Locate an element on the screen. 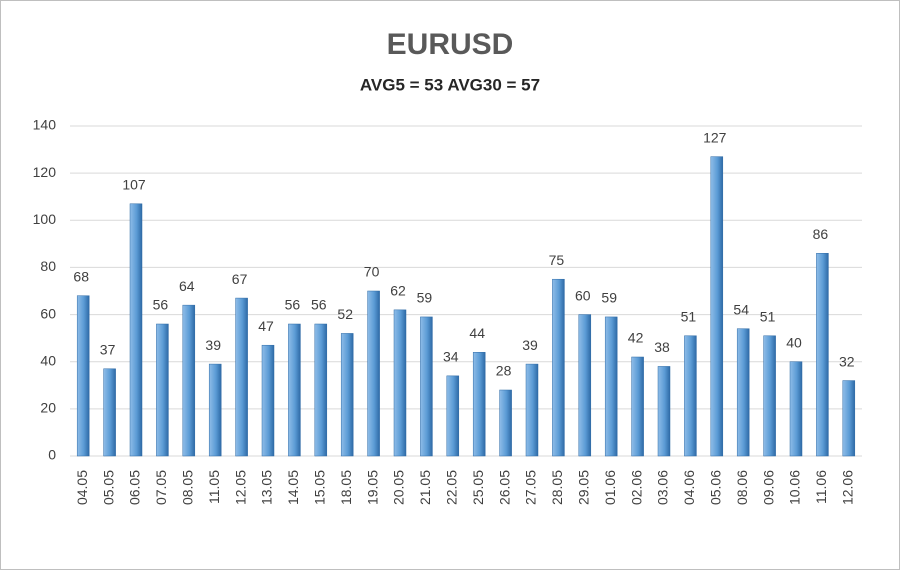 The image size is (900, 570). x-tick-label: 27.05 is located at coordinates (531, 487).